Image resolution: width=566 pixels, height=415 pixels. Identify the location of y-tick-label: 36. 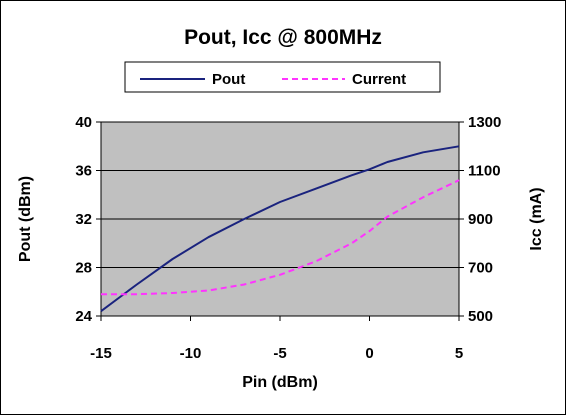
(83, 171).